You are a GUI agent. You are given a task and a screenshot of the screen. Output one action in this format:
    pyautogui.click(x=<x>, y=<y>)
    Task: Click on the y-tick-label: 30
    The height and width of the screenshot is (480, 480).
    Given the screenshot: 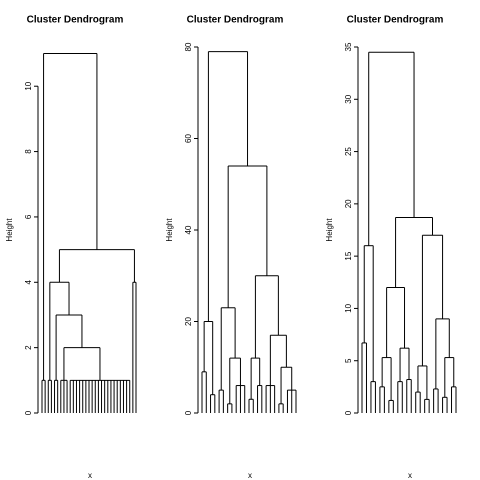 What is the action you would take?
    pyautogui.click(x=348, y=98)
    